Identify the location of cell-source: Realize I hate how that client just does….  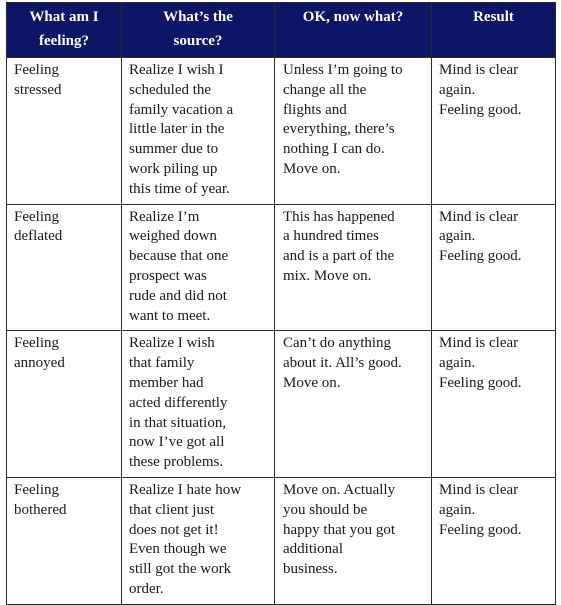
(198, 540).